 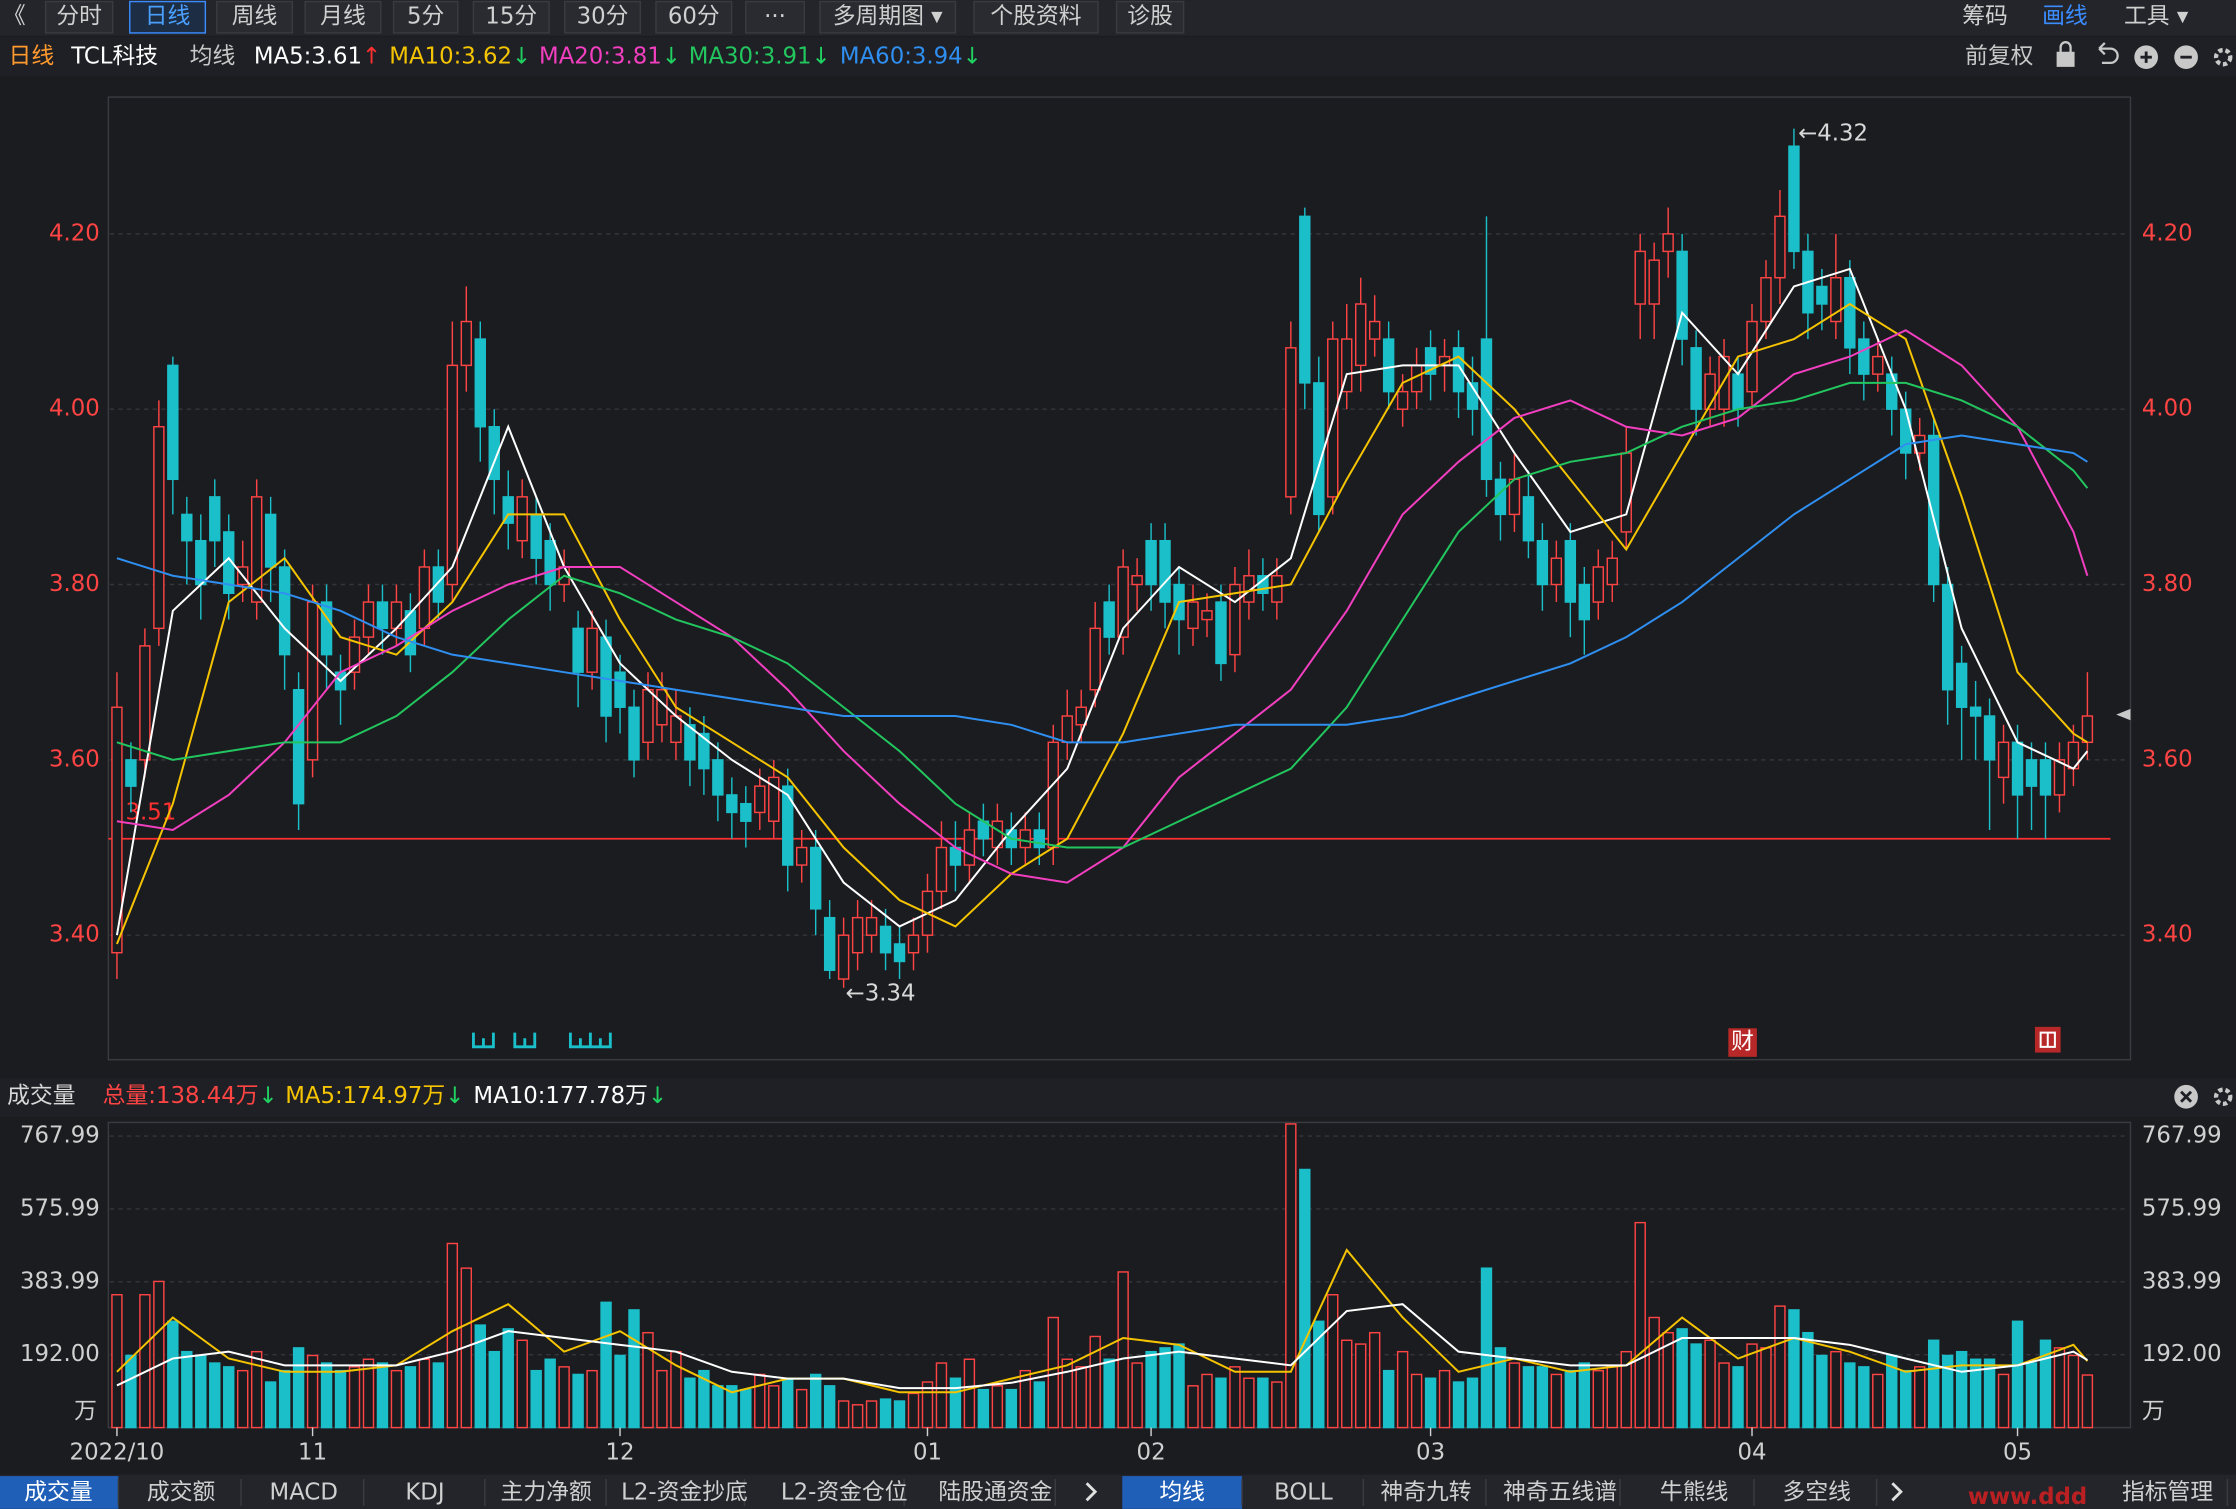 What do you see at coordinates (1151, 1453) in the screenshot?
I see `x-tick-label: 02` at bounding box center [1151, 1453].